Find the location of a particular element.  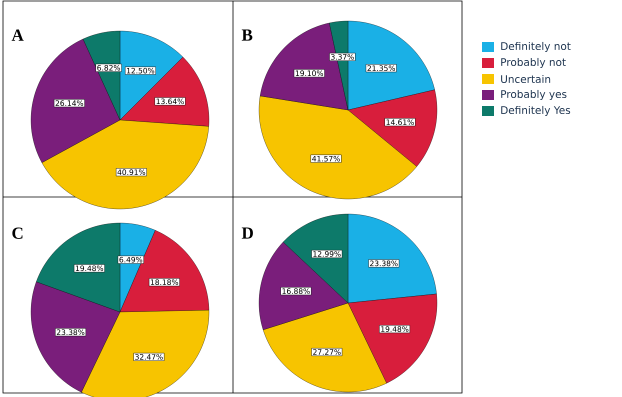

legend-label: Definitely Yes is located at coordinates (535, 111).